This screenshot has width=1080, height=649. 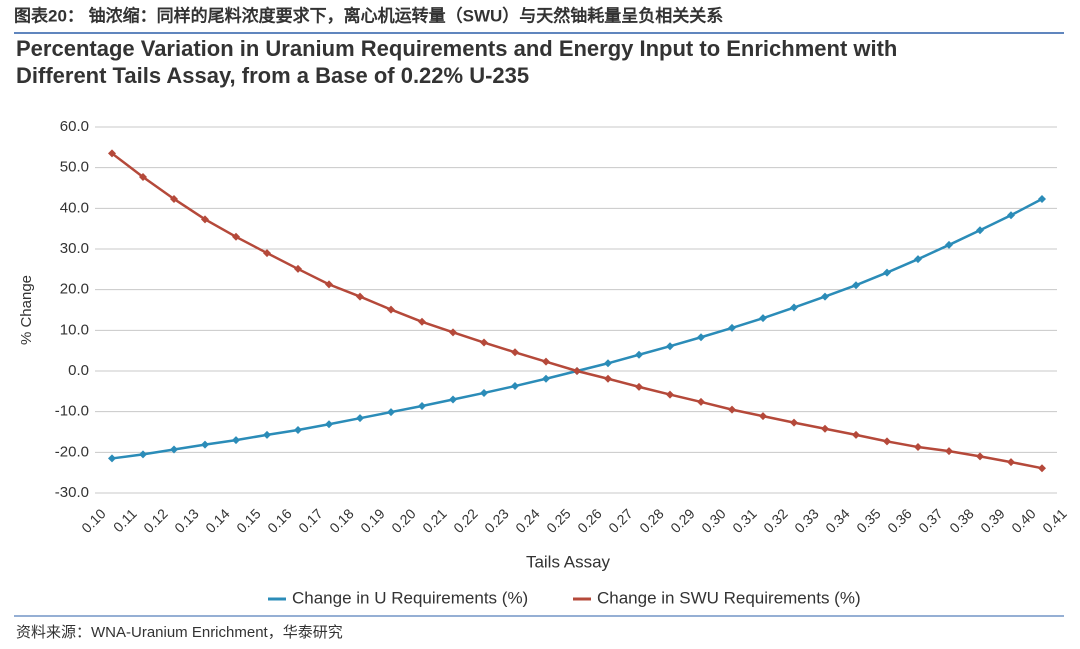 I want to click on x-tick-label: 0.31, so click(x=744, y=520).